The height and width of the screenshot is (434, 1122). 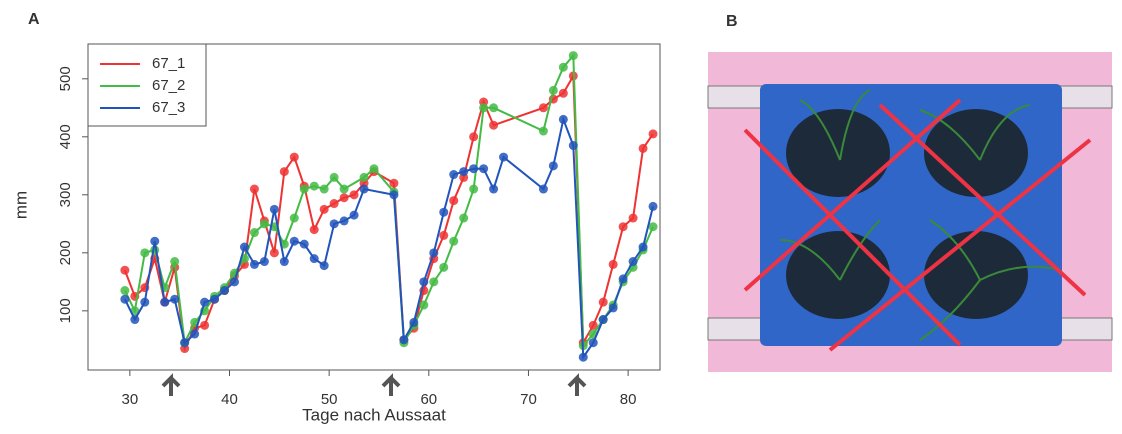 I want to click on x-axis-label: Tage nach Aussaat, so click(x=374, y=414).